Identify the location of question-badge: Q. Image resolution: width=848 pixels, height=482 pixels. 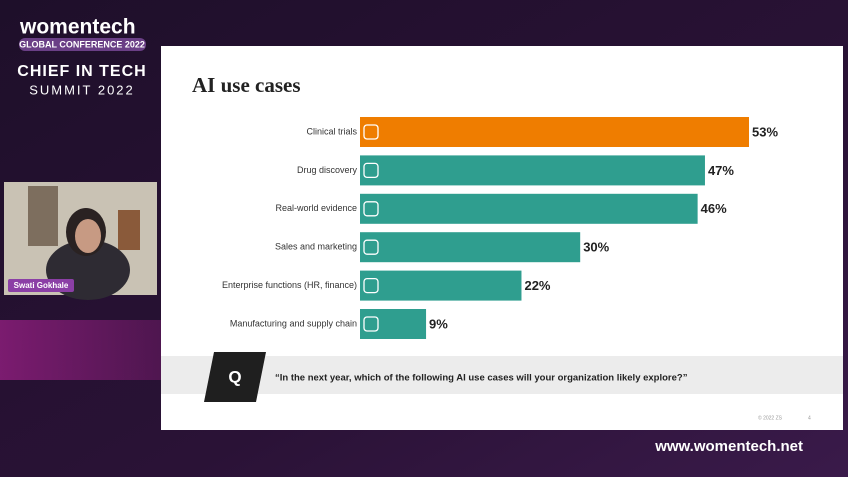
(234, 376).